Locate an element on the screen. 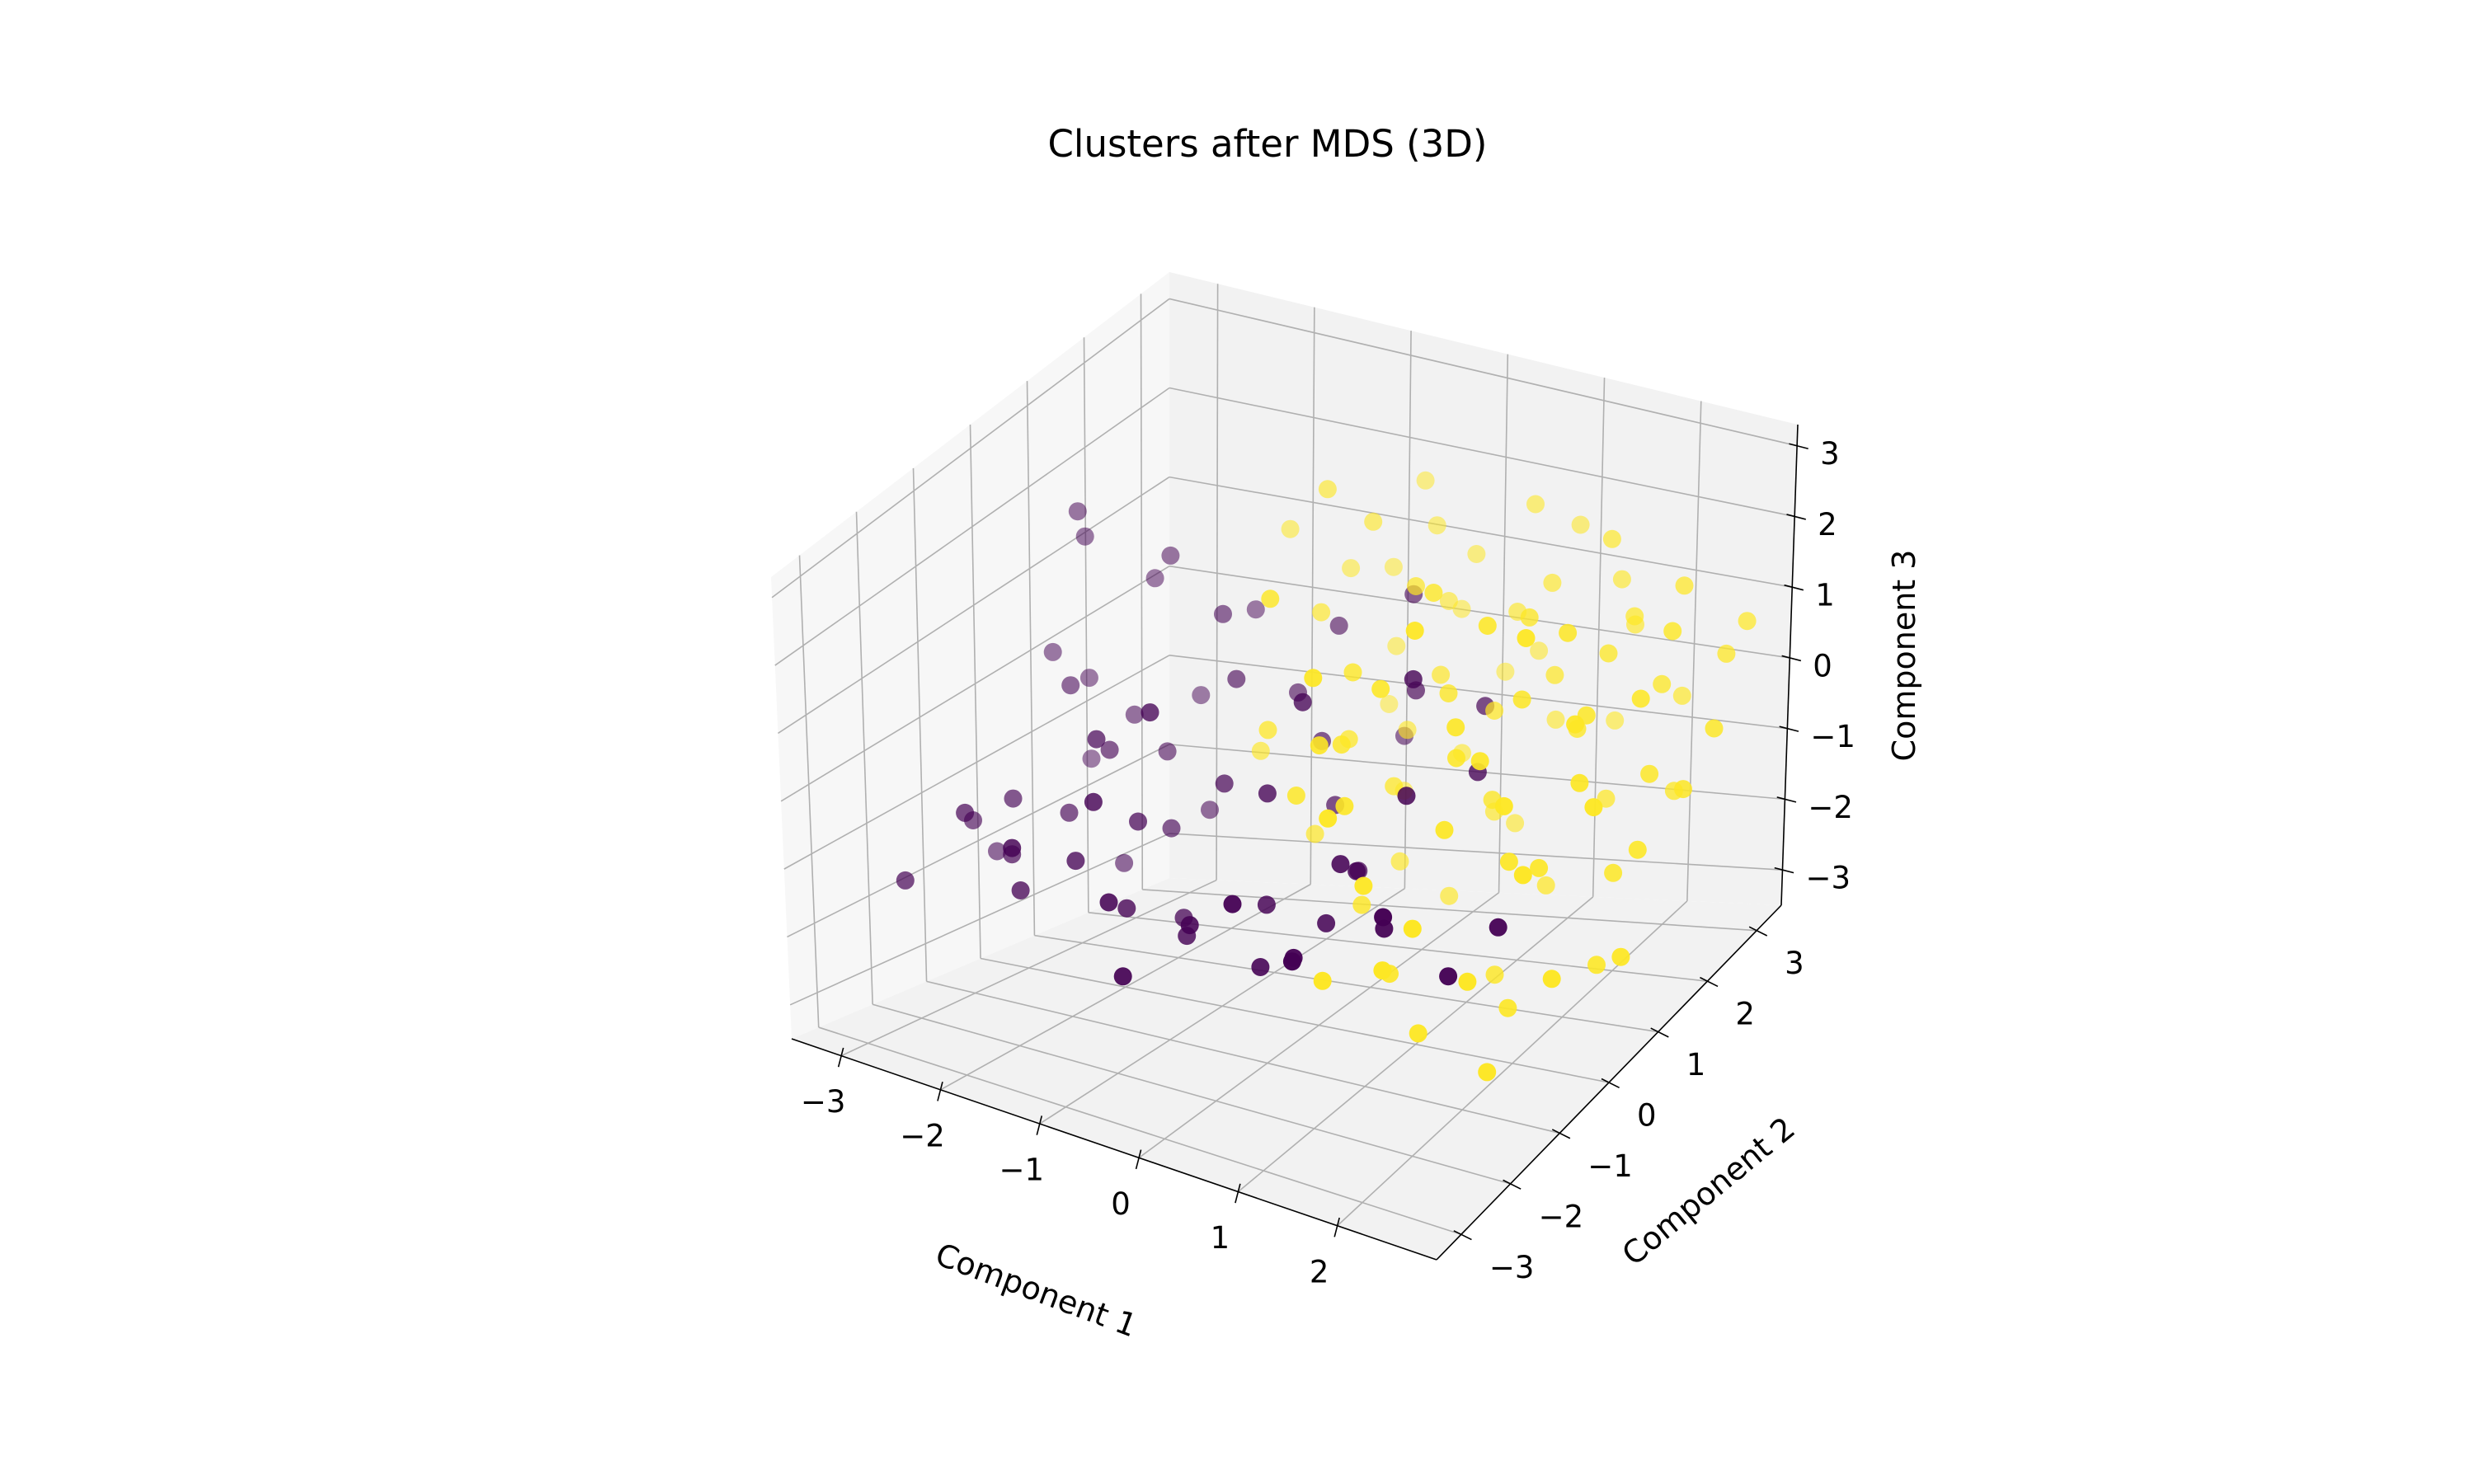 Image resolution: width=2474 pixels, height=1484 pixels. x-tick-label: 2 is located at coordinates (1319, 1271).